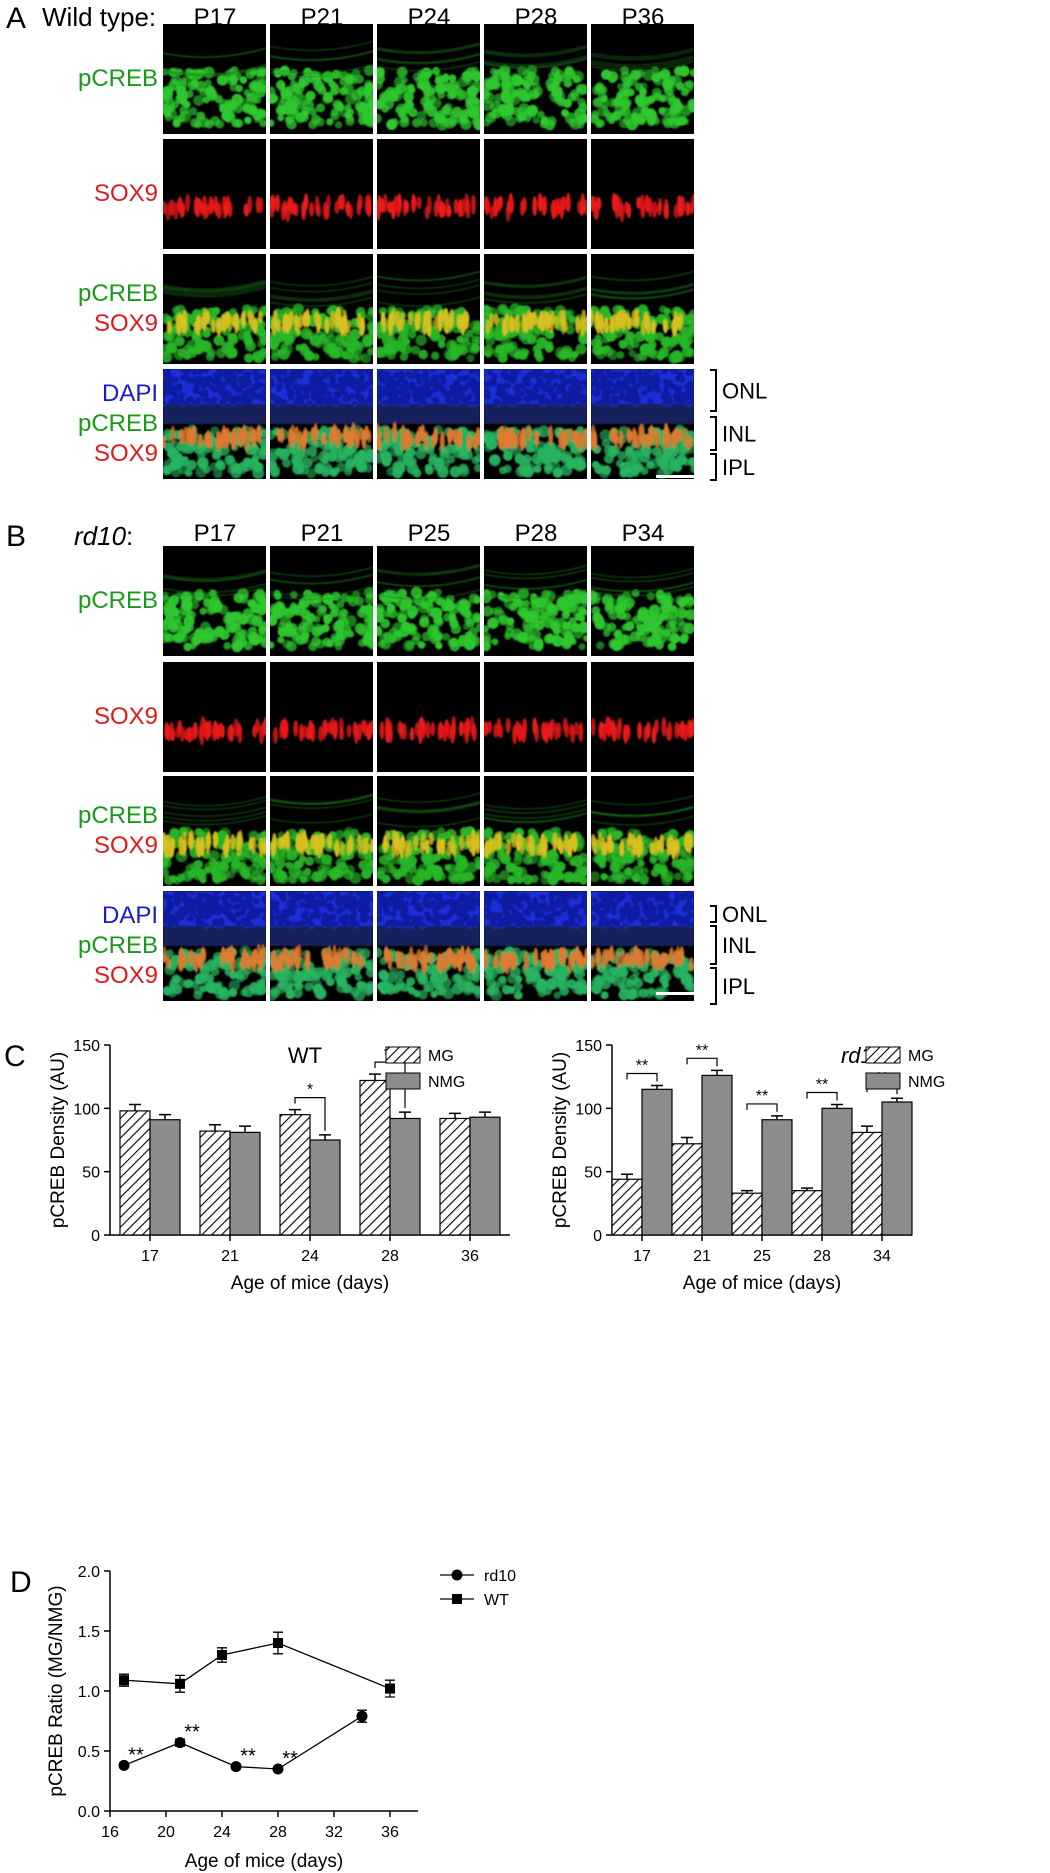 The width and height of the screenshot is (1050, 1873). Describe the element at coordinates (15, 1056) in the screenshot. I see `panel-letter-c: C` at that location.